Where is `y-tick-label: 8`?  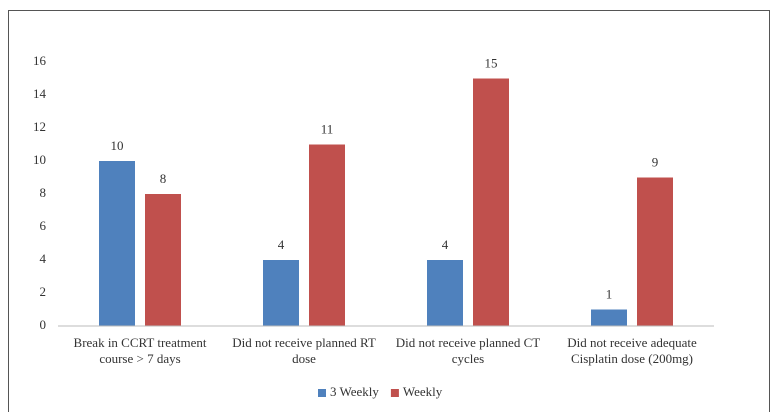 y-tick-label: 8 is located at coordinates (43, 192).